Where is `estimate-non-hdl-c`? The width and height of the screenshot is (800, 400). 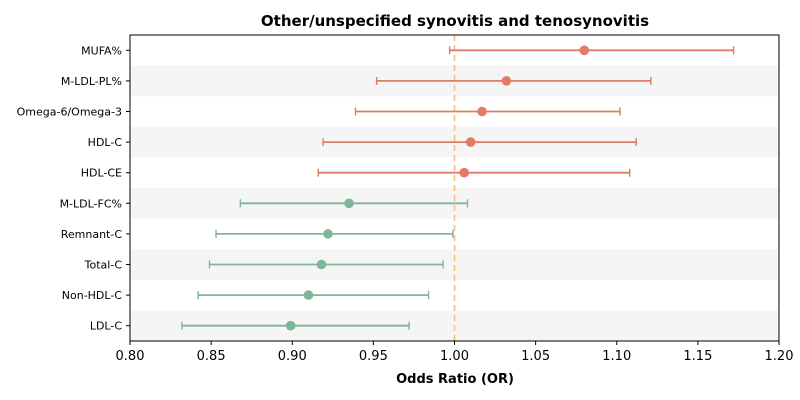
estimate-non-hdl-c is located at coordinates (313, 295).